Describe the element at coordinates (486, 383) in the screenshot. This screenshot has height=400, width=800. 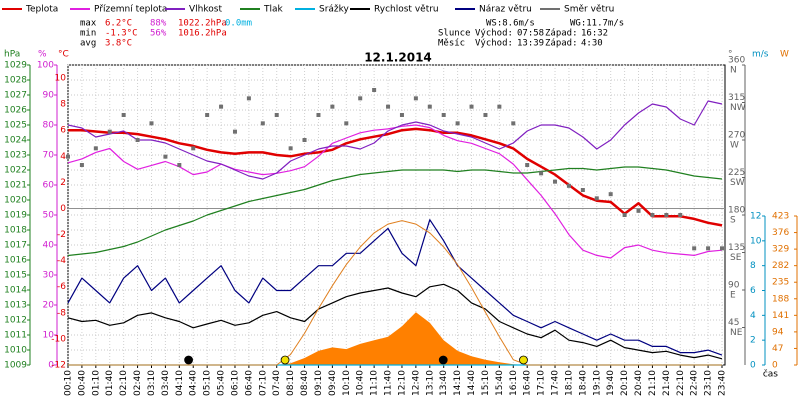
I see `x-tick-label: 15:10` at that location.